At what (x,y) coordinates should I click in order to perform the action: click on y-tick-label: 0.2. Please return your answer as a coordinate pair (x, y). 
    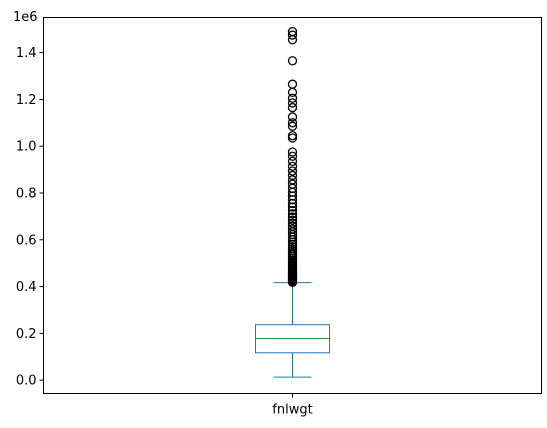
    Looking at the image, I should click on (26, 334).